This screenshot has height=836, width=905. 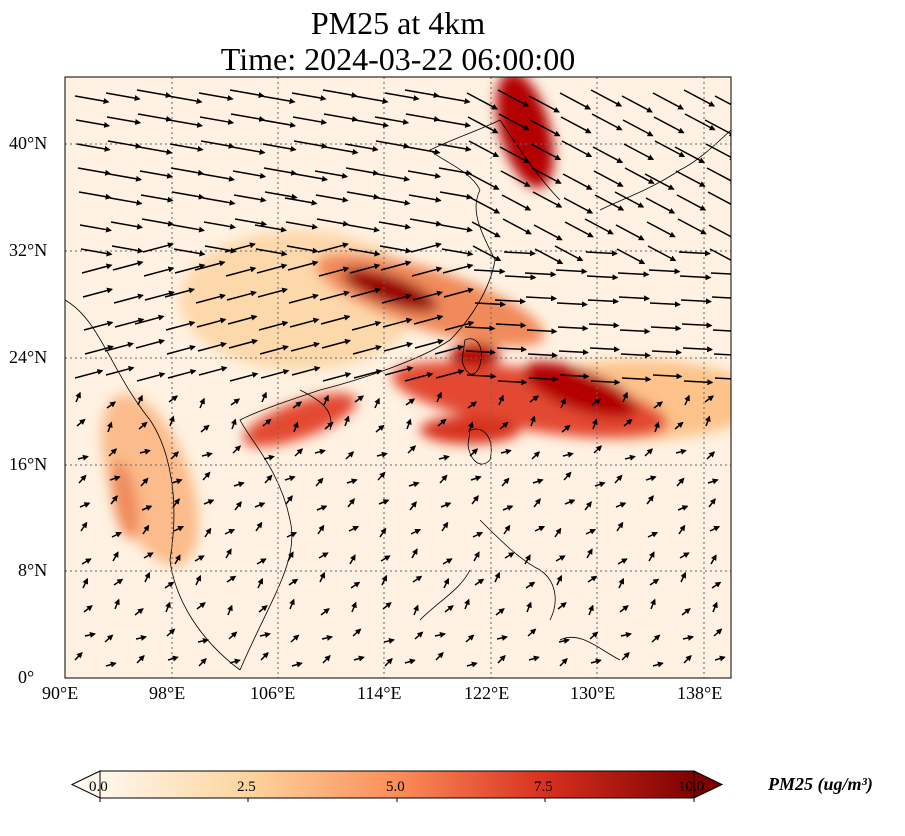 I want to click on x-tick-label: 130°E, so click(x=593, y=693).